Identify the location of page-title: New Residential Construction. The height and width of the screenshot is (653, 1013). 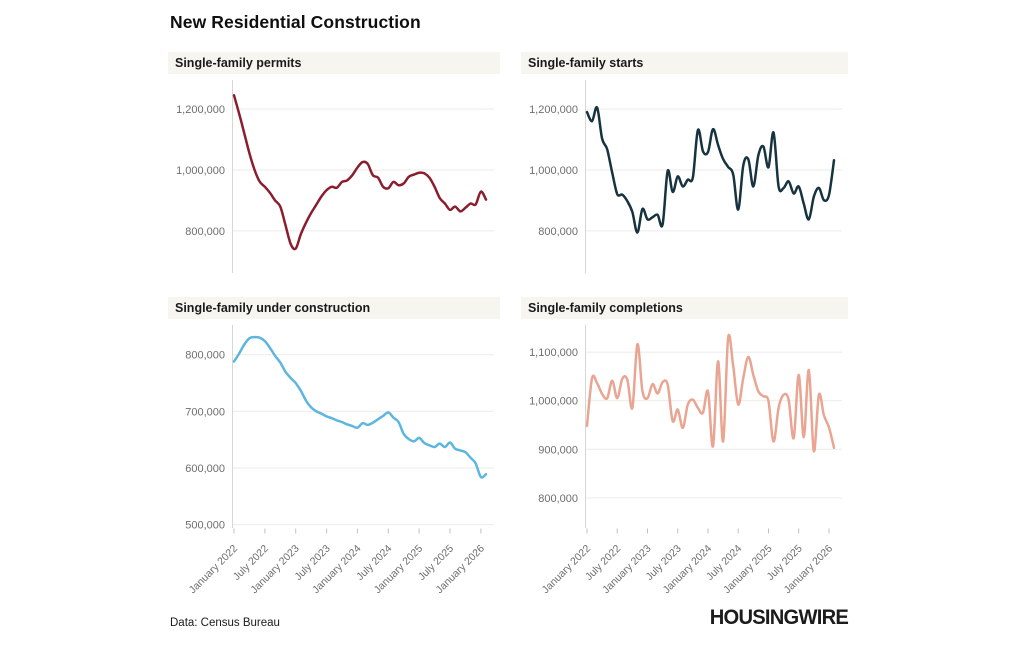
(295, 22).